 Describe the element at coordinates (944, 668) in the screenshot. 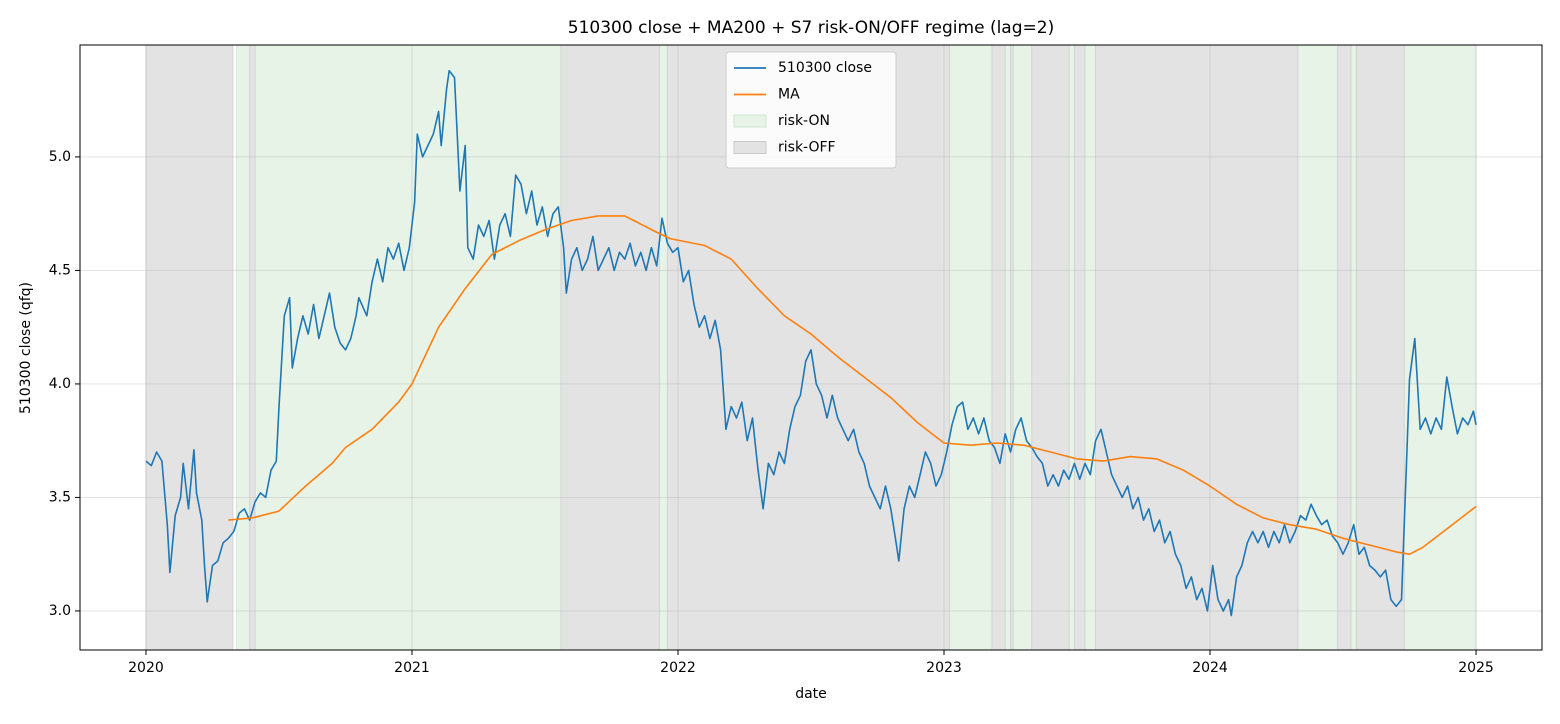

I see `x-tick-label: 2023` at that location.